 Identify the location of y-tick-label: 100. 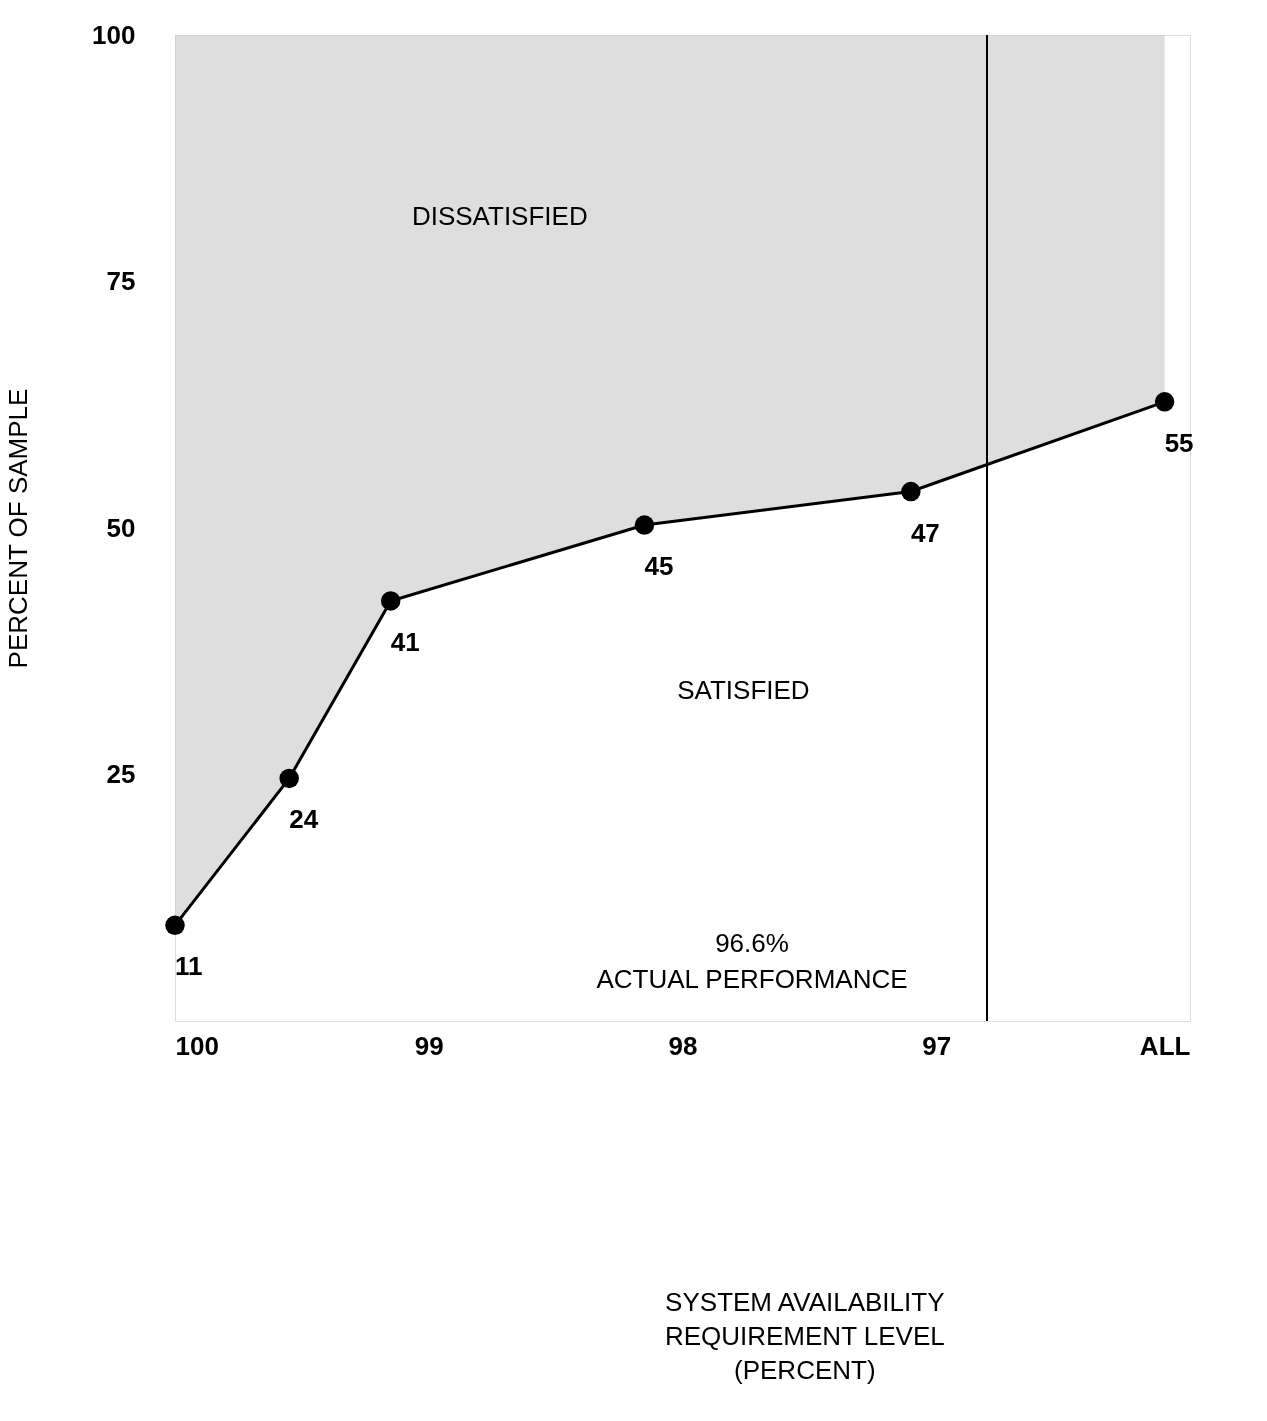
(114, 34).